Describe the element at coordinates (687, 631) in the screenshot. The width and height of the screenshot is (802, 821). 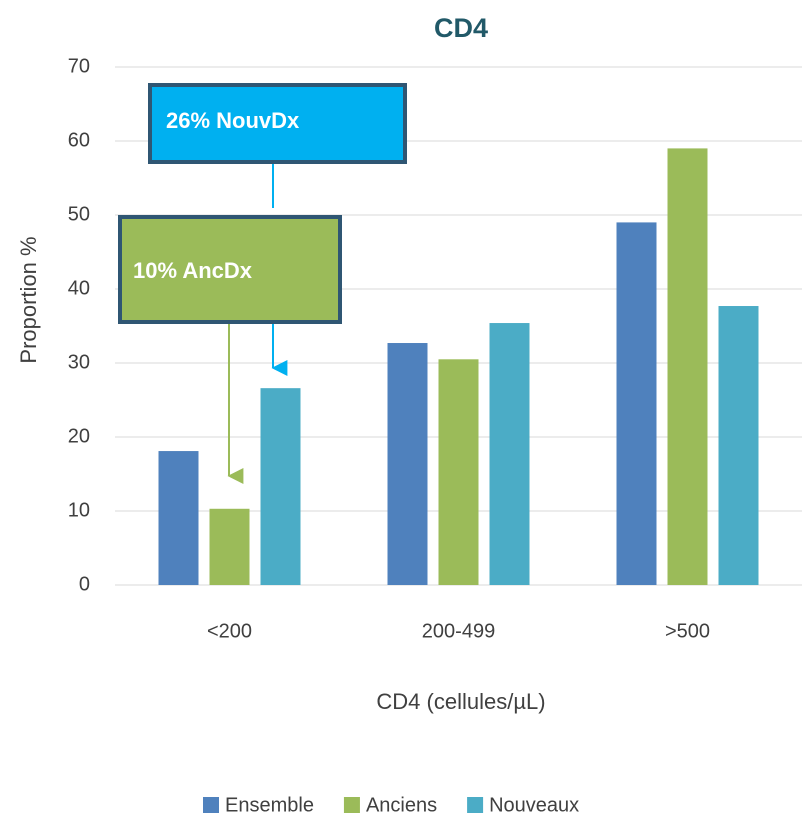
I see `x-tick-label: >500` at that location.